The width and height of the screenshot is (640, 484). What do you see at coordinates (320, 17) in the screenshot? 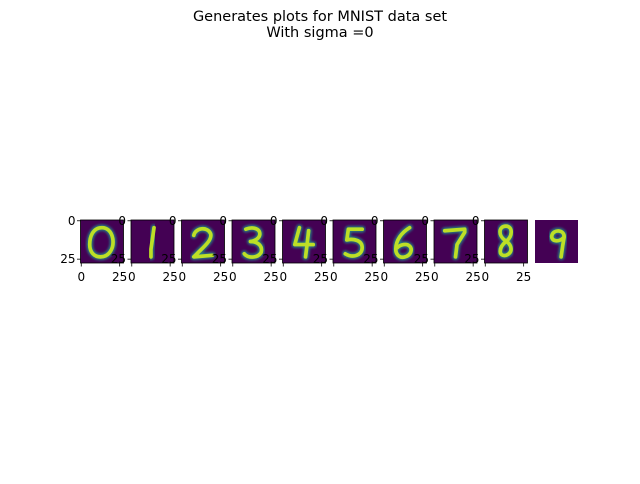
I see `figure-title-line-1: Generates plots for MNIST data set` at bounding box center [320, 17].